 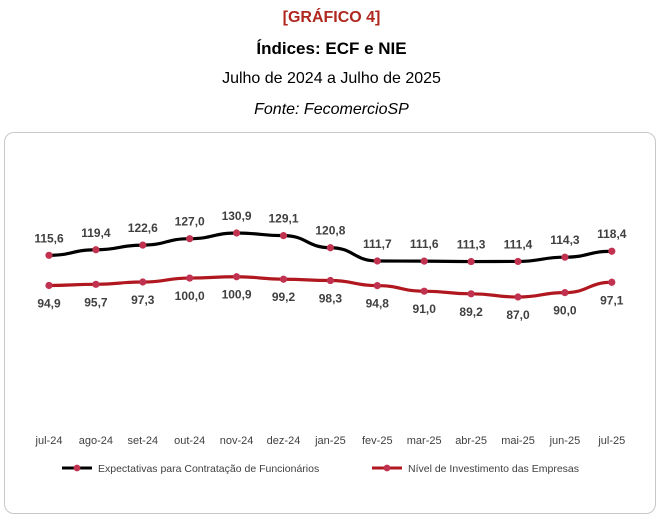 I want to click on data-label: 97,1, so click(x=612, y=300).